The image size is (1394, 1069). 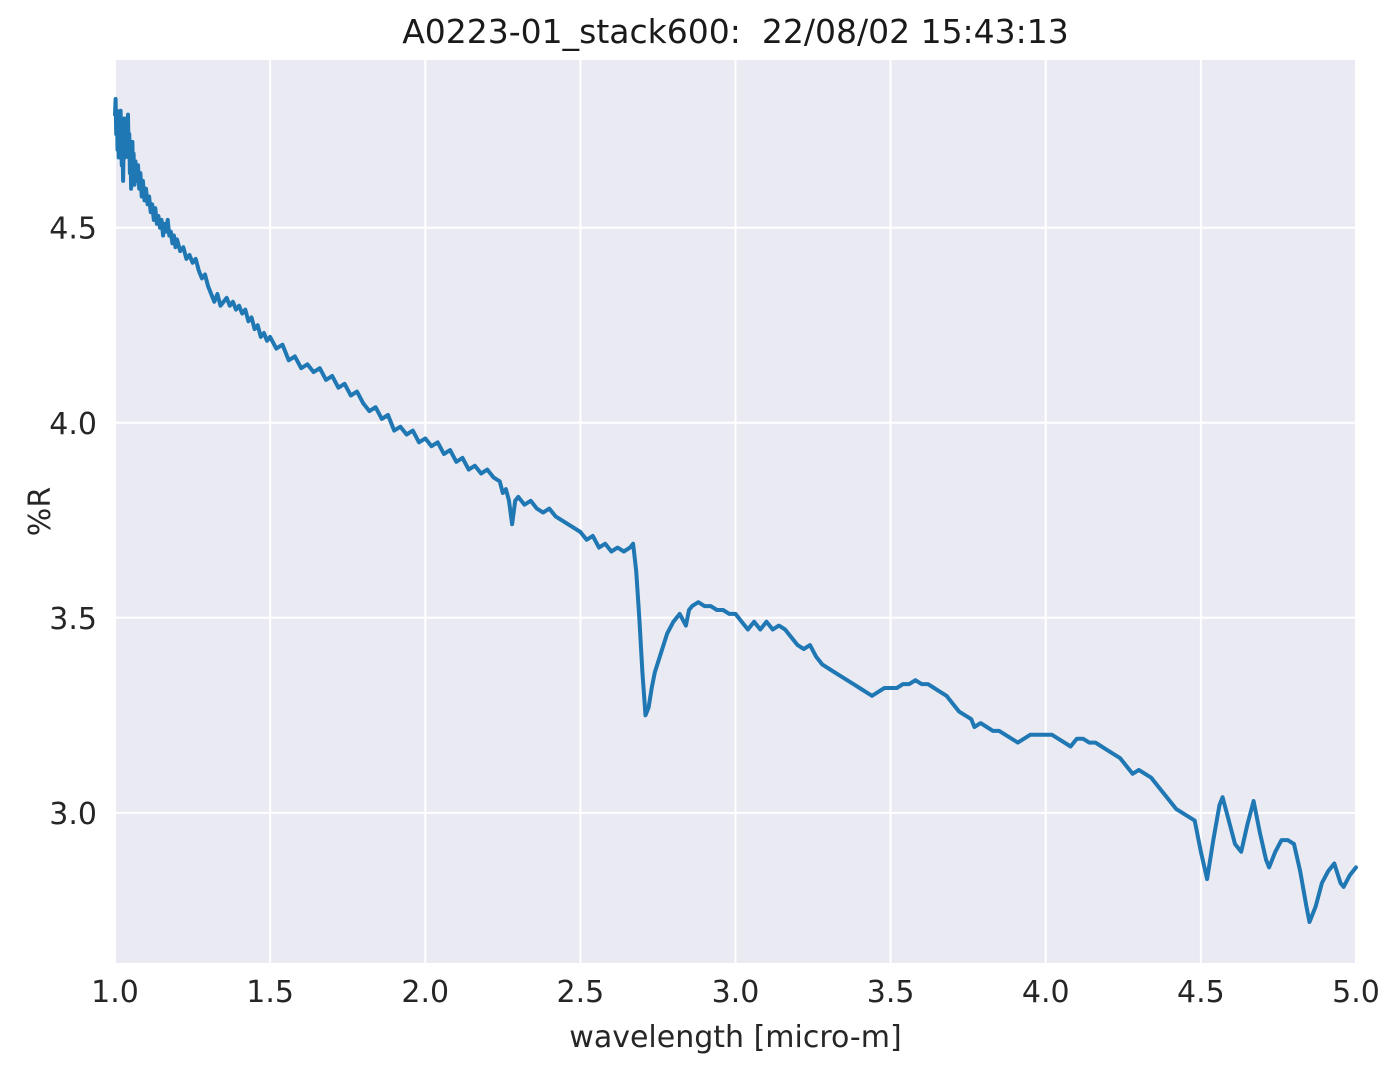 What do you see at coordinates (736, 992) in the screenshot?
I see `x-tick-label: 3.0` at bounding box center [736, 992].